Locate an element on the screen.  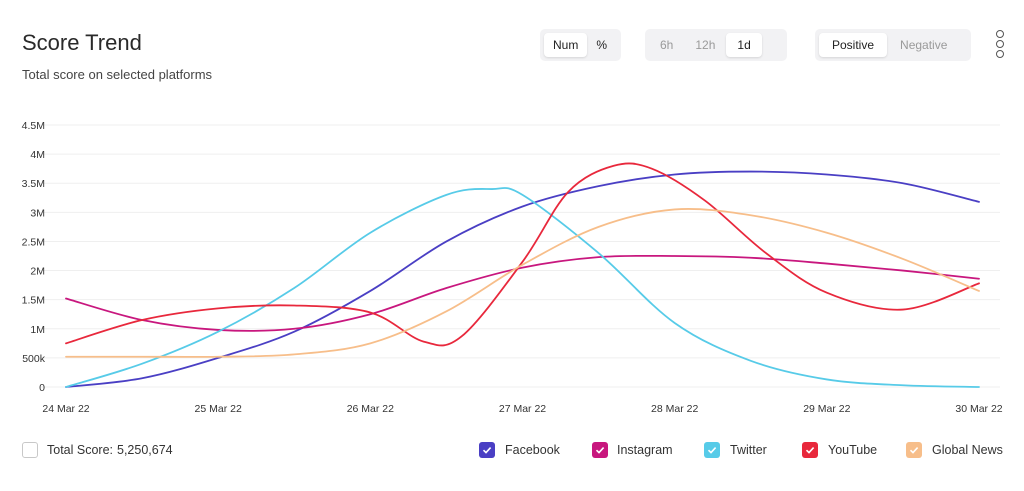
sentiment-negative-button: Negative is located at coordinates (924, 45).